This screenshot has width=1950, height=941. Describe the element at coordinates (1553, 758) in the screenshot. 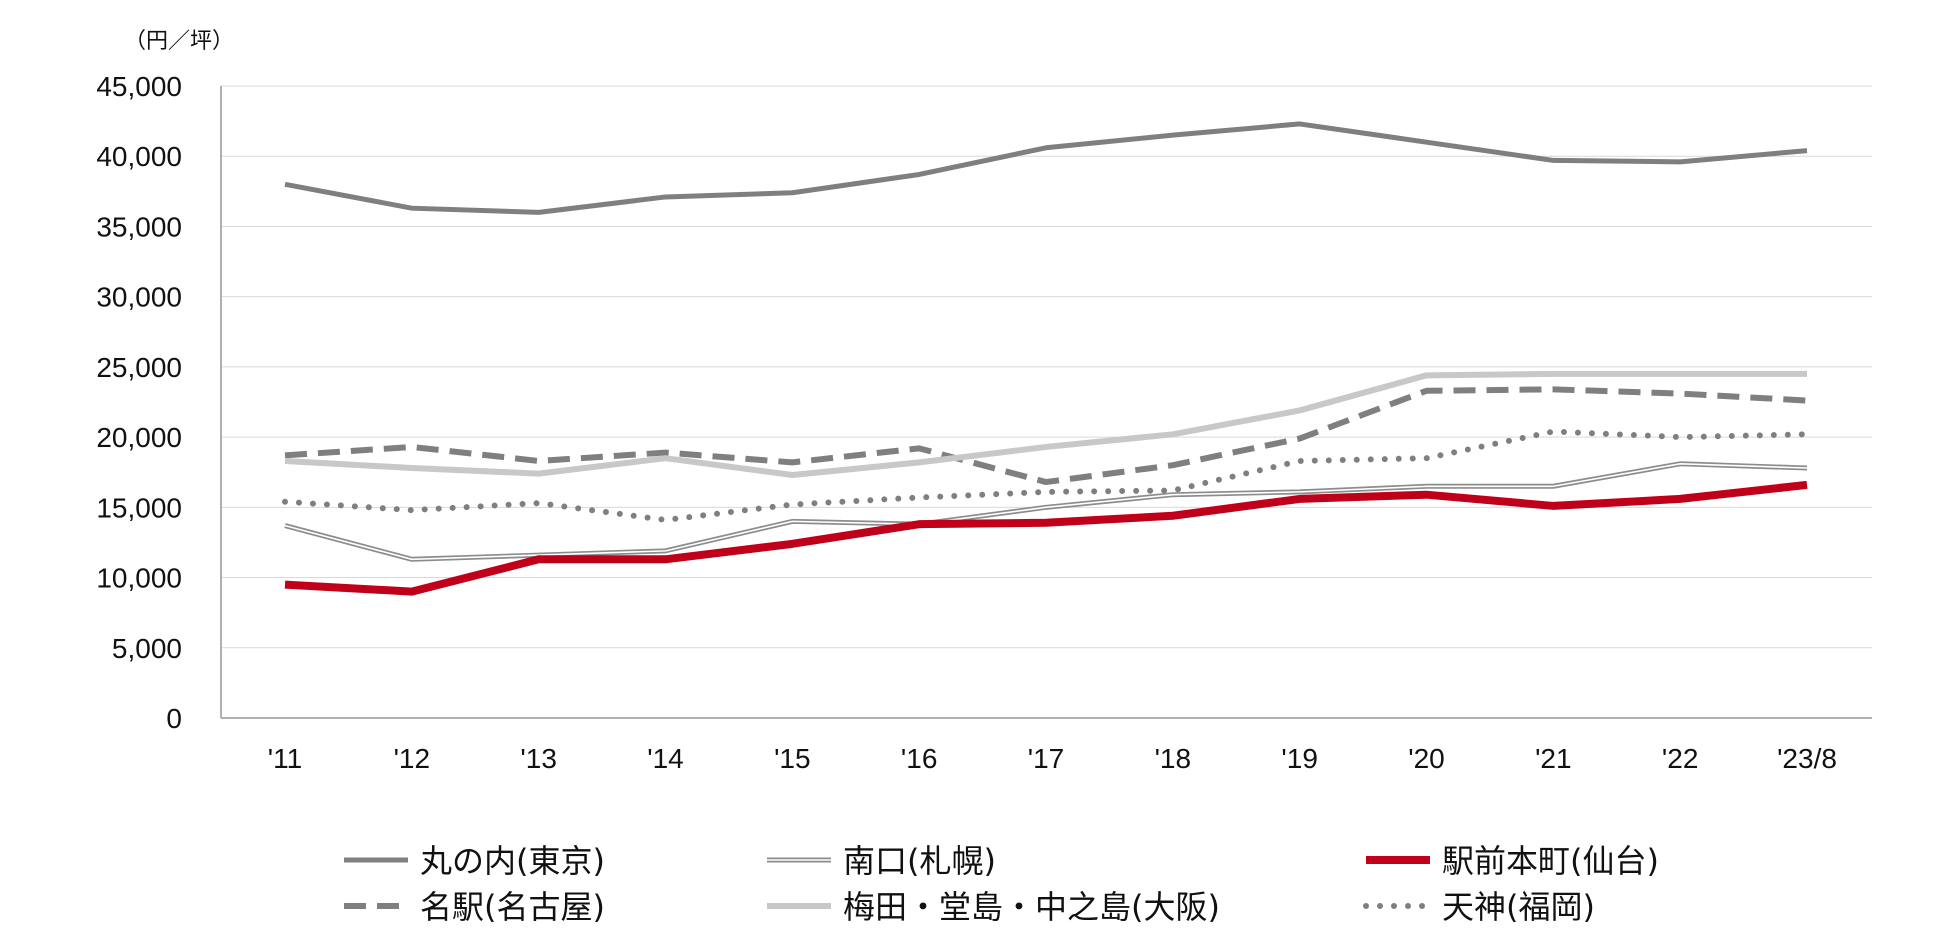

I see `x-tick-label: '21` at that location.